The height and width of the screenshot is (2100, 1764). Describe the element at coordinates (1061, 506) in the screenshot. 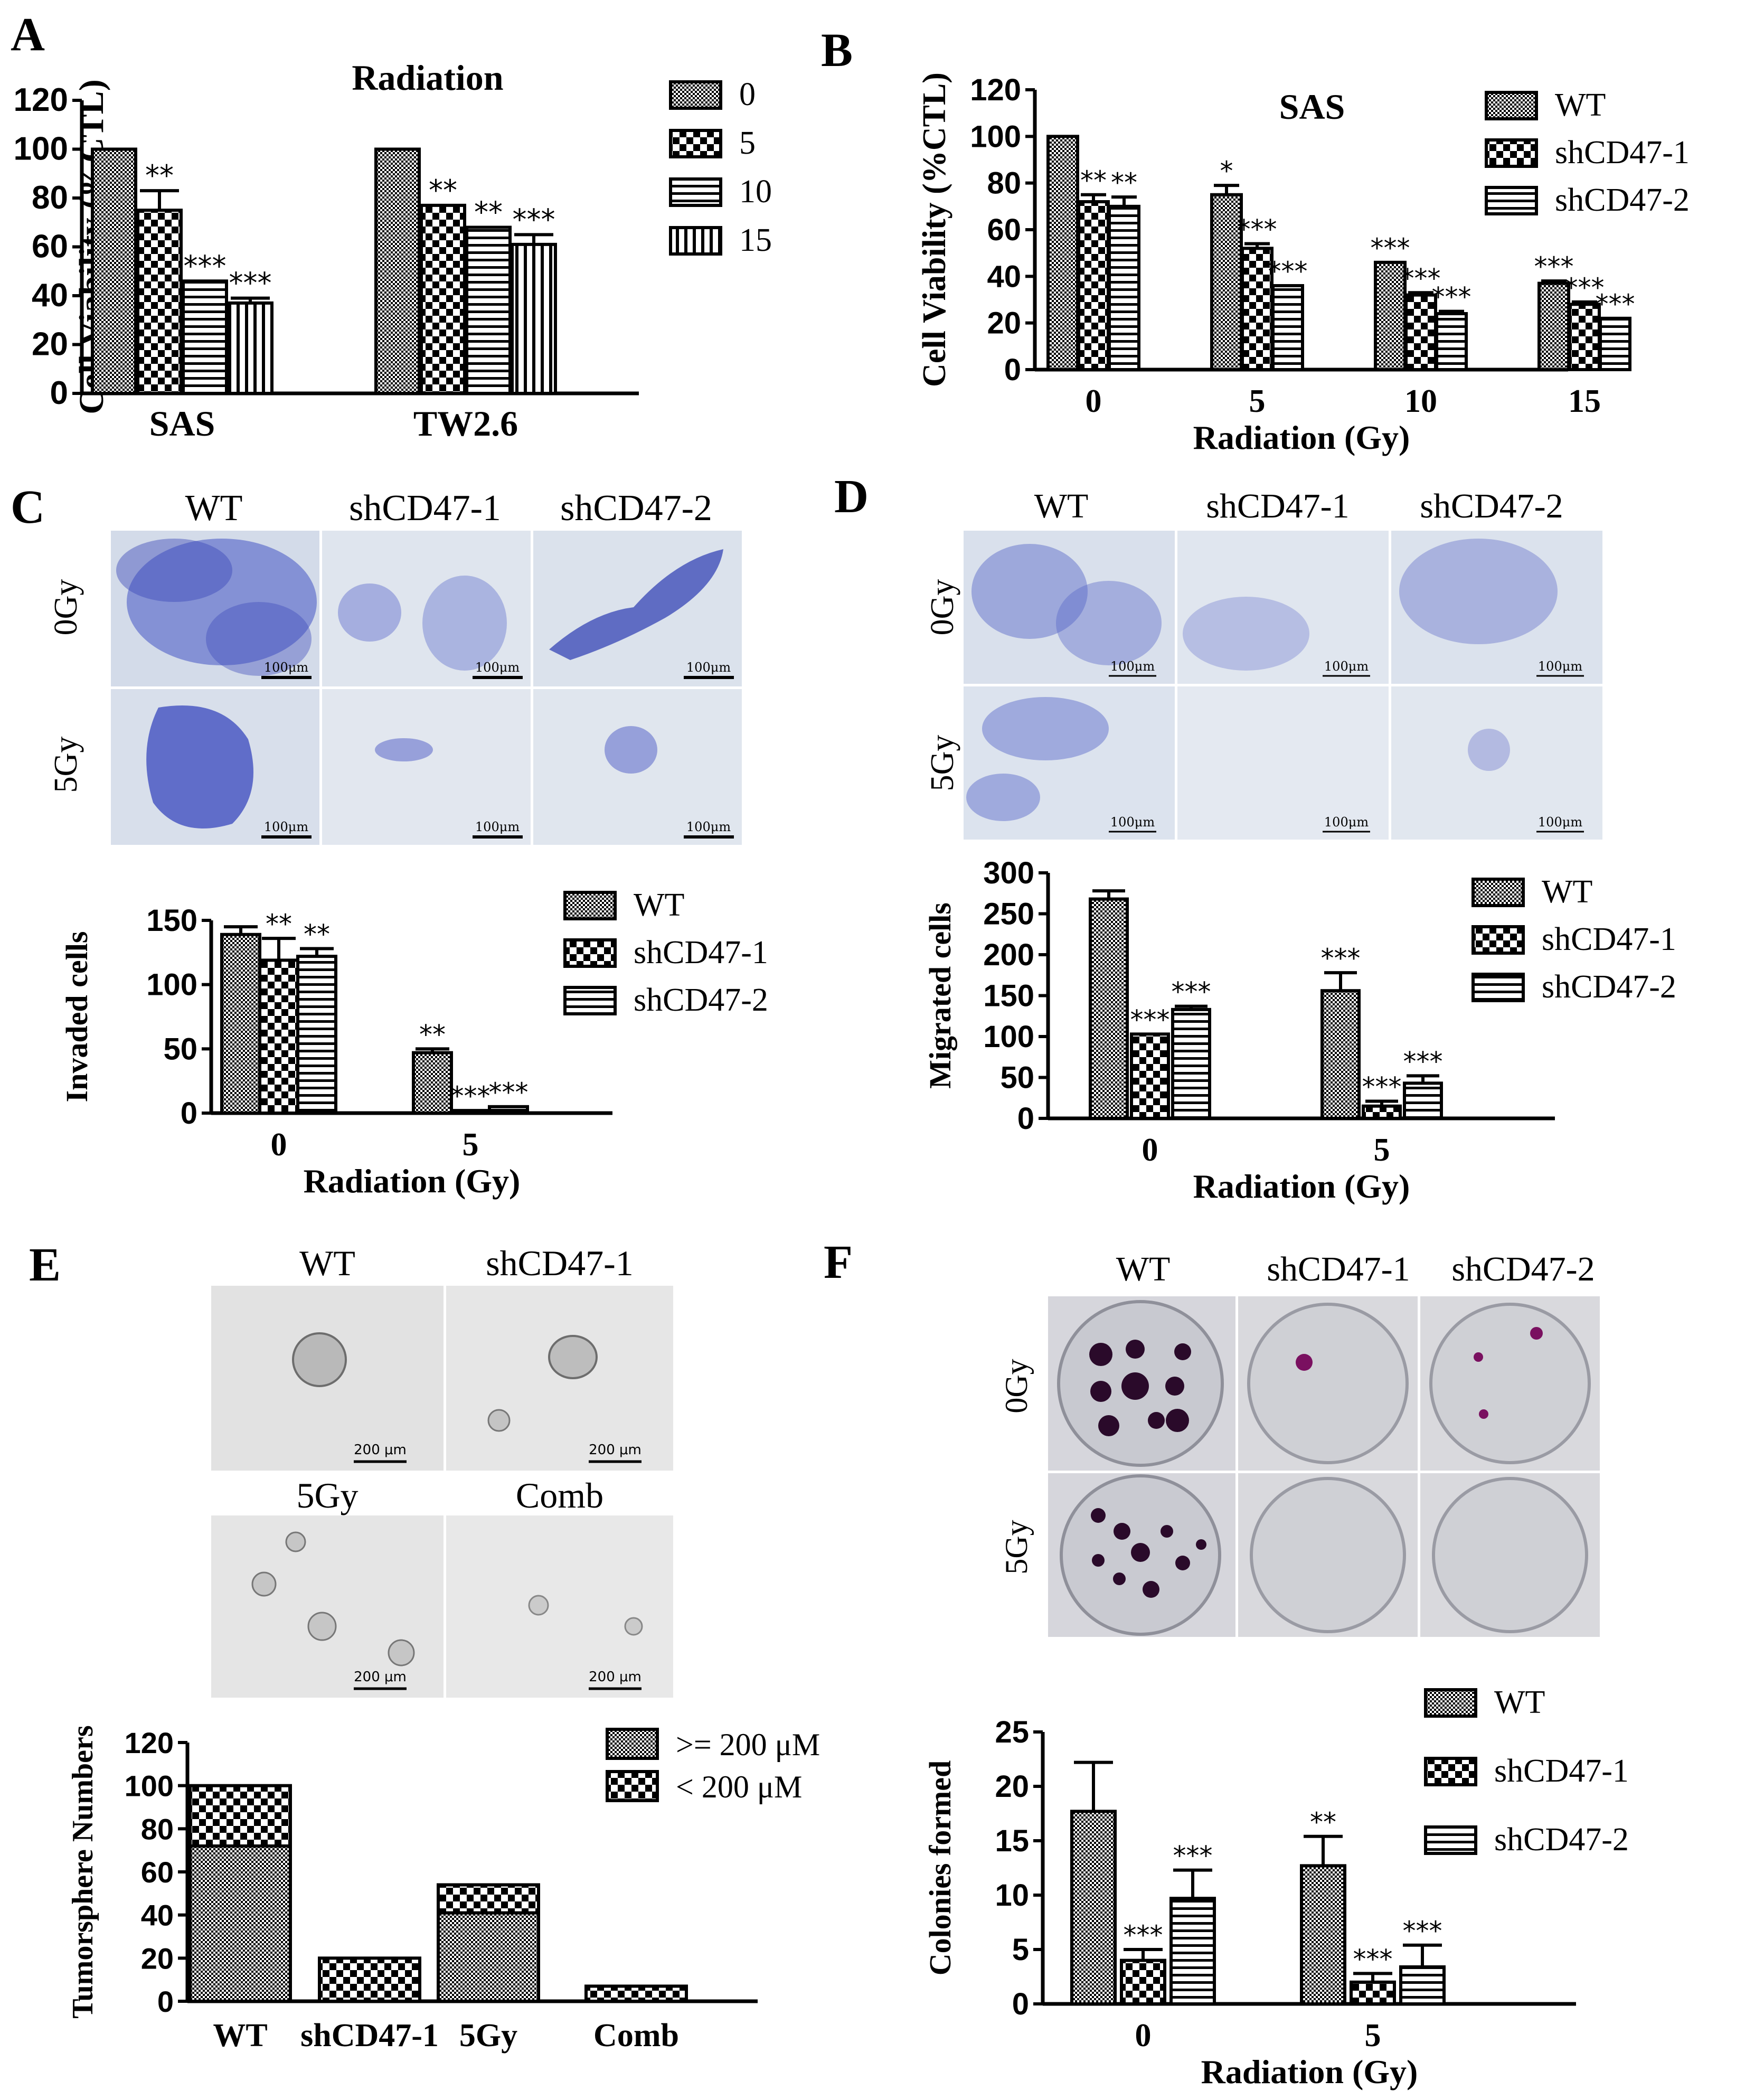

I see `panel-d-col-title: WT` at that location.